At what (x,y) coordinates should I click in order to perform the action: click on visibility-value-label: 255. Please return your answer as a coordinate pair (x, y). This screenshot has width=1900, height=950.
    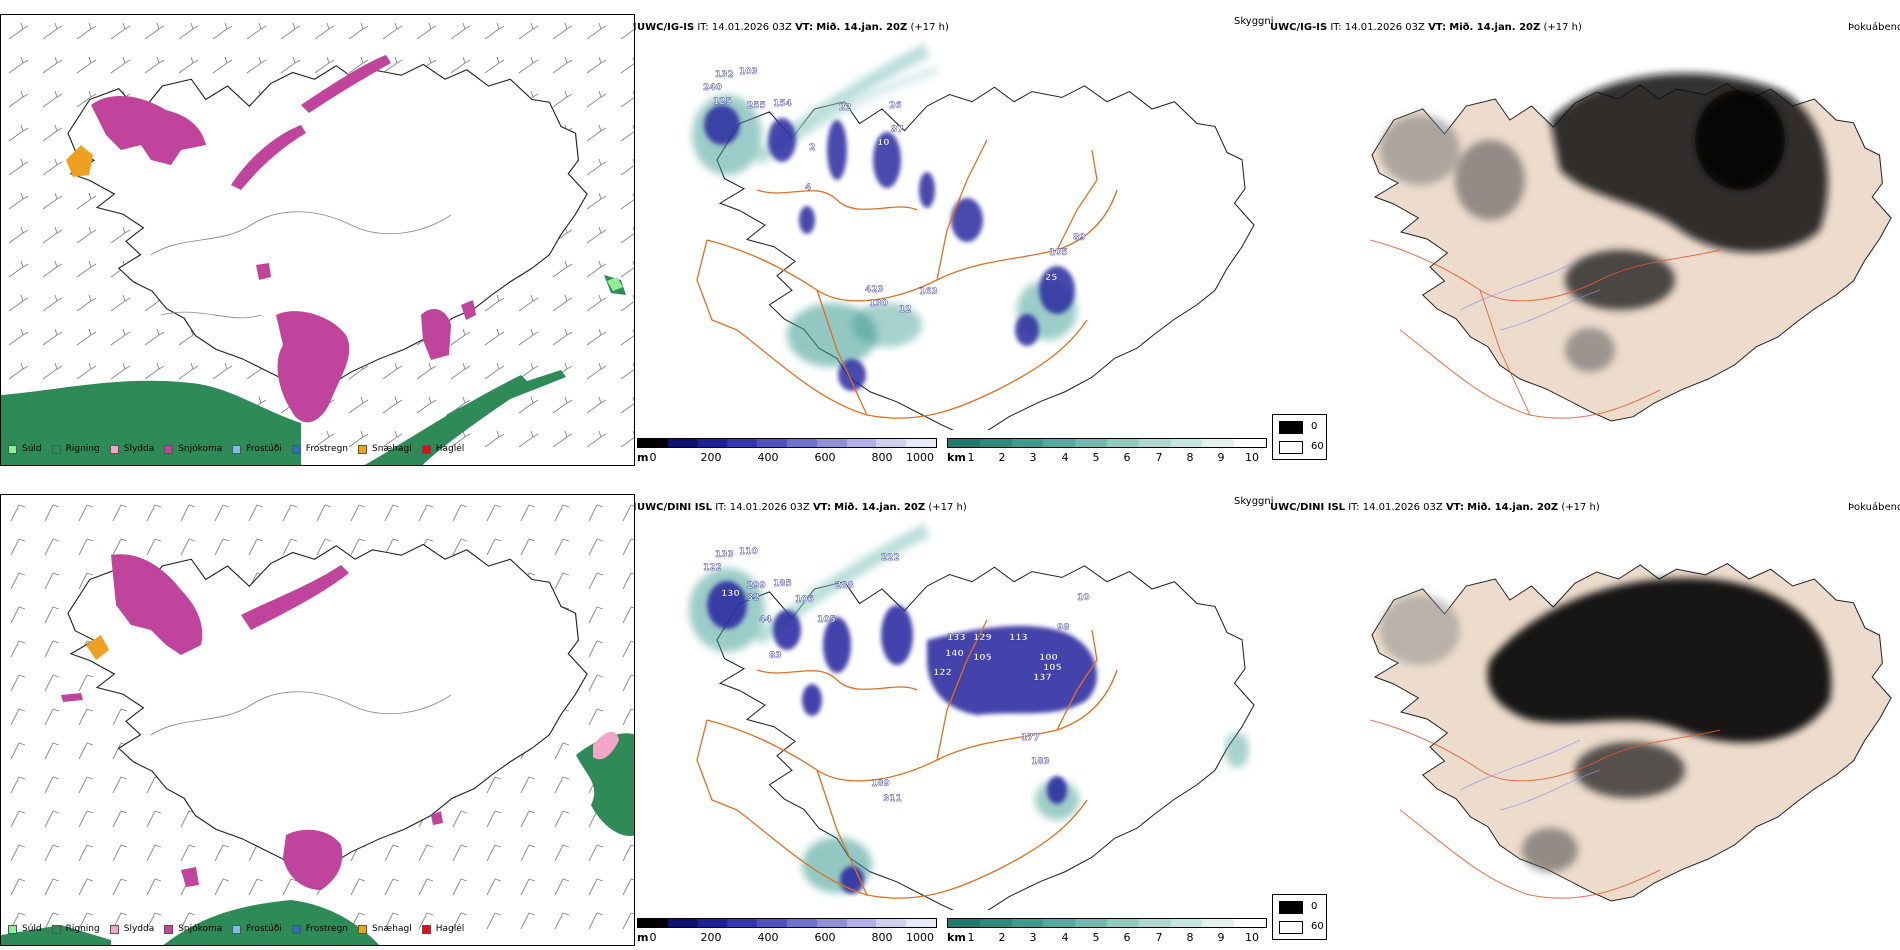
    Looking at the image, I should click on (756, 106).